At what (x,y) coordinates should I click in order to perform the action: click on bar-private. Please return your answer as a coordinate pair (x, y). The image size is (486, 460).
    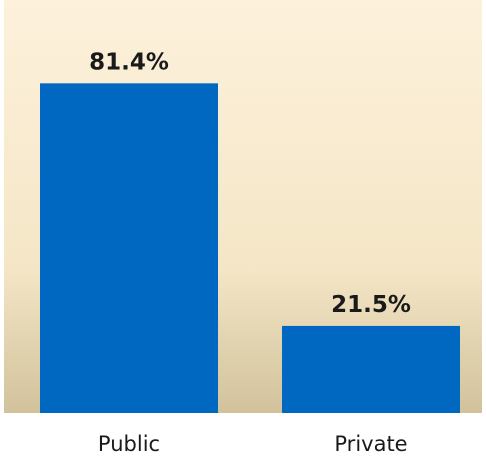
    Looking at the image, I should click on (371, 369).